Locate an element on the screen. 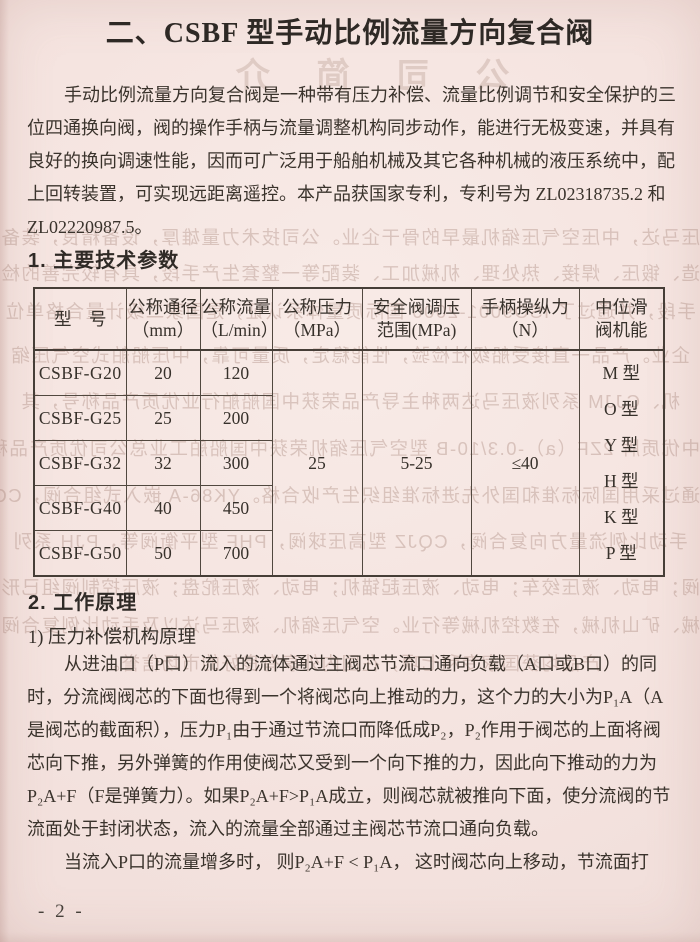 The image size is (700, 942). cell-flow: 120 is located at coordinates (236, 372).